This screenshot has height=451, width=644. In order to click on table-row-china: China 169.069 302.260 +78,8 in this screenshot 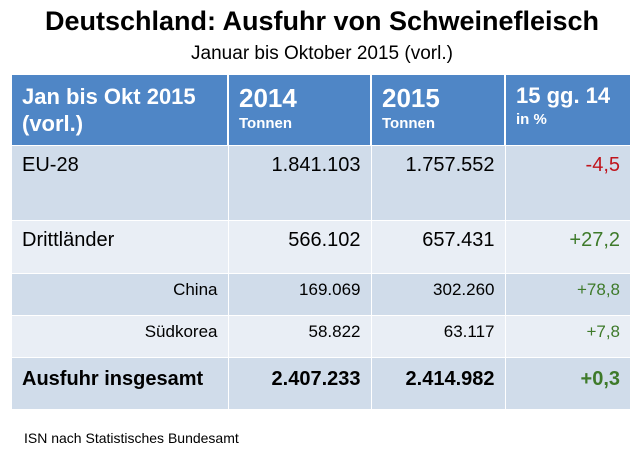, I will do `click(321, 293)`.